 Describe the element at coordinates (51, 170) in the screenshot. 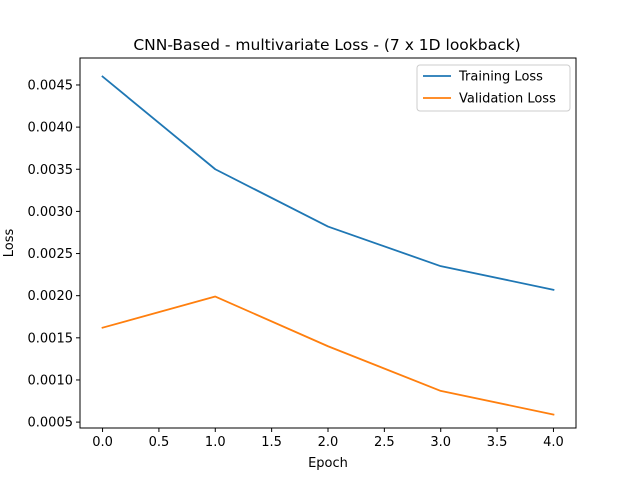

I see `y-tick-label: 0.0035` at that location.